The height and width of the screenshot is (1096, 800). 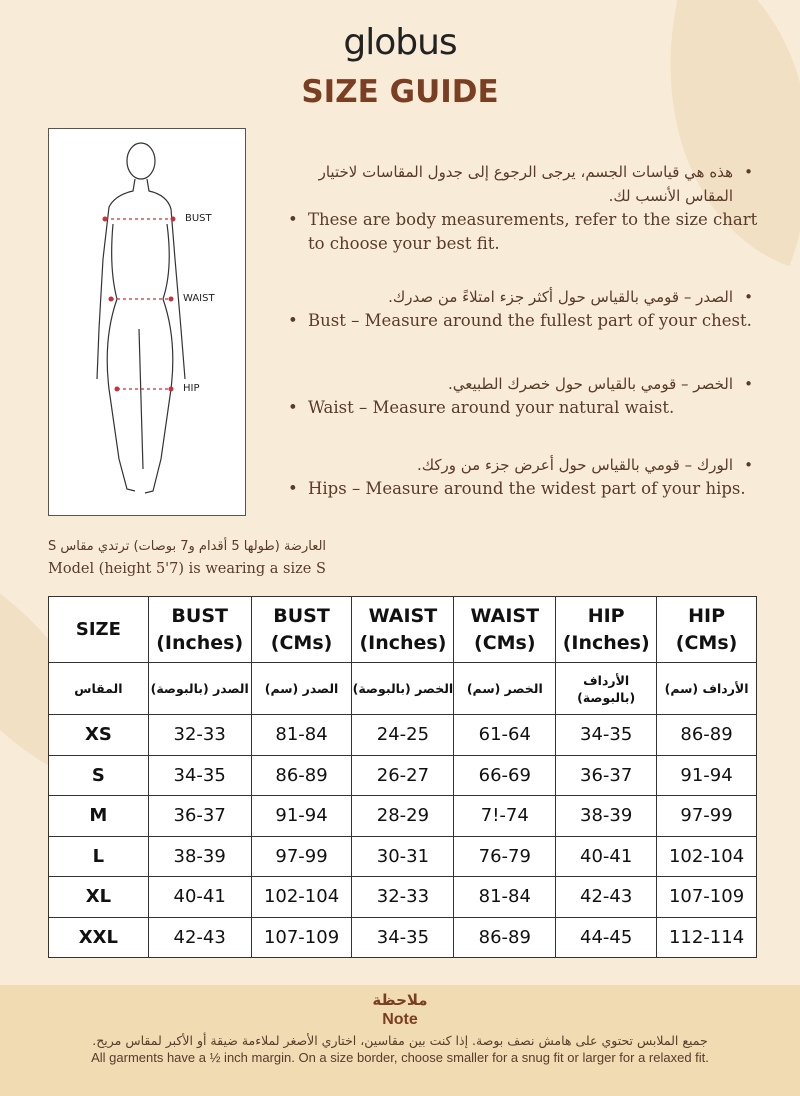 What do you see at coordinates (520, 384) in the screenshot?
I see `bullet-ar: الخصر – قومي بالقياس حول خصرك الطبيعي.` at bounding box center [520, 384].